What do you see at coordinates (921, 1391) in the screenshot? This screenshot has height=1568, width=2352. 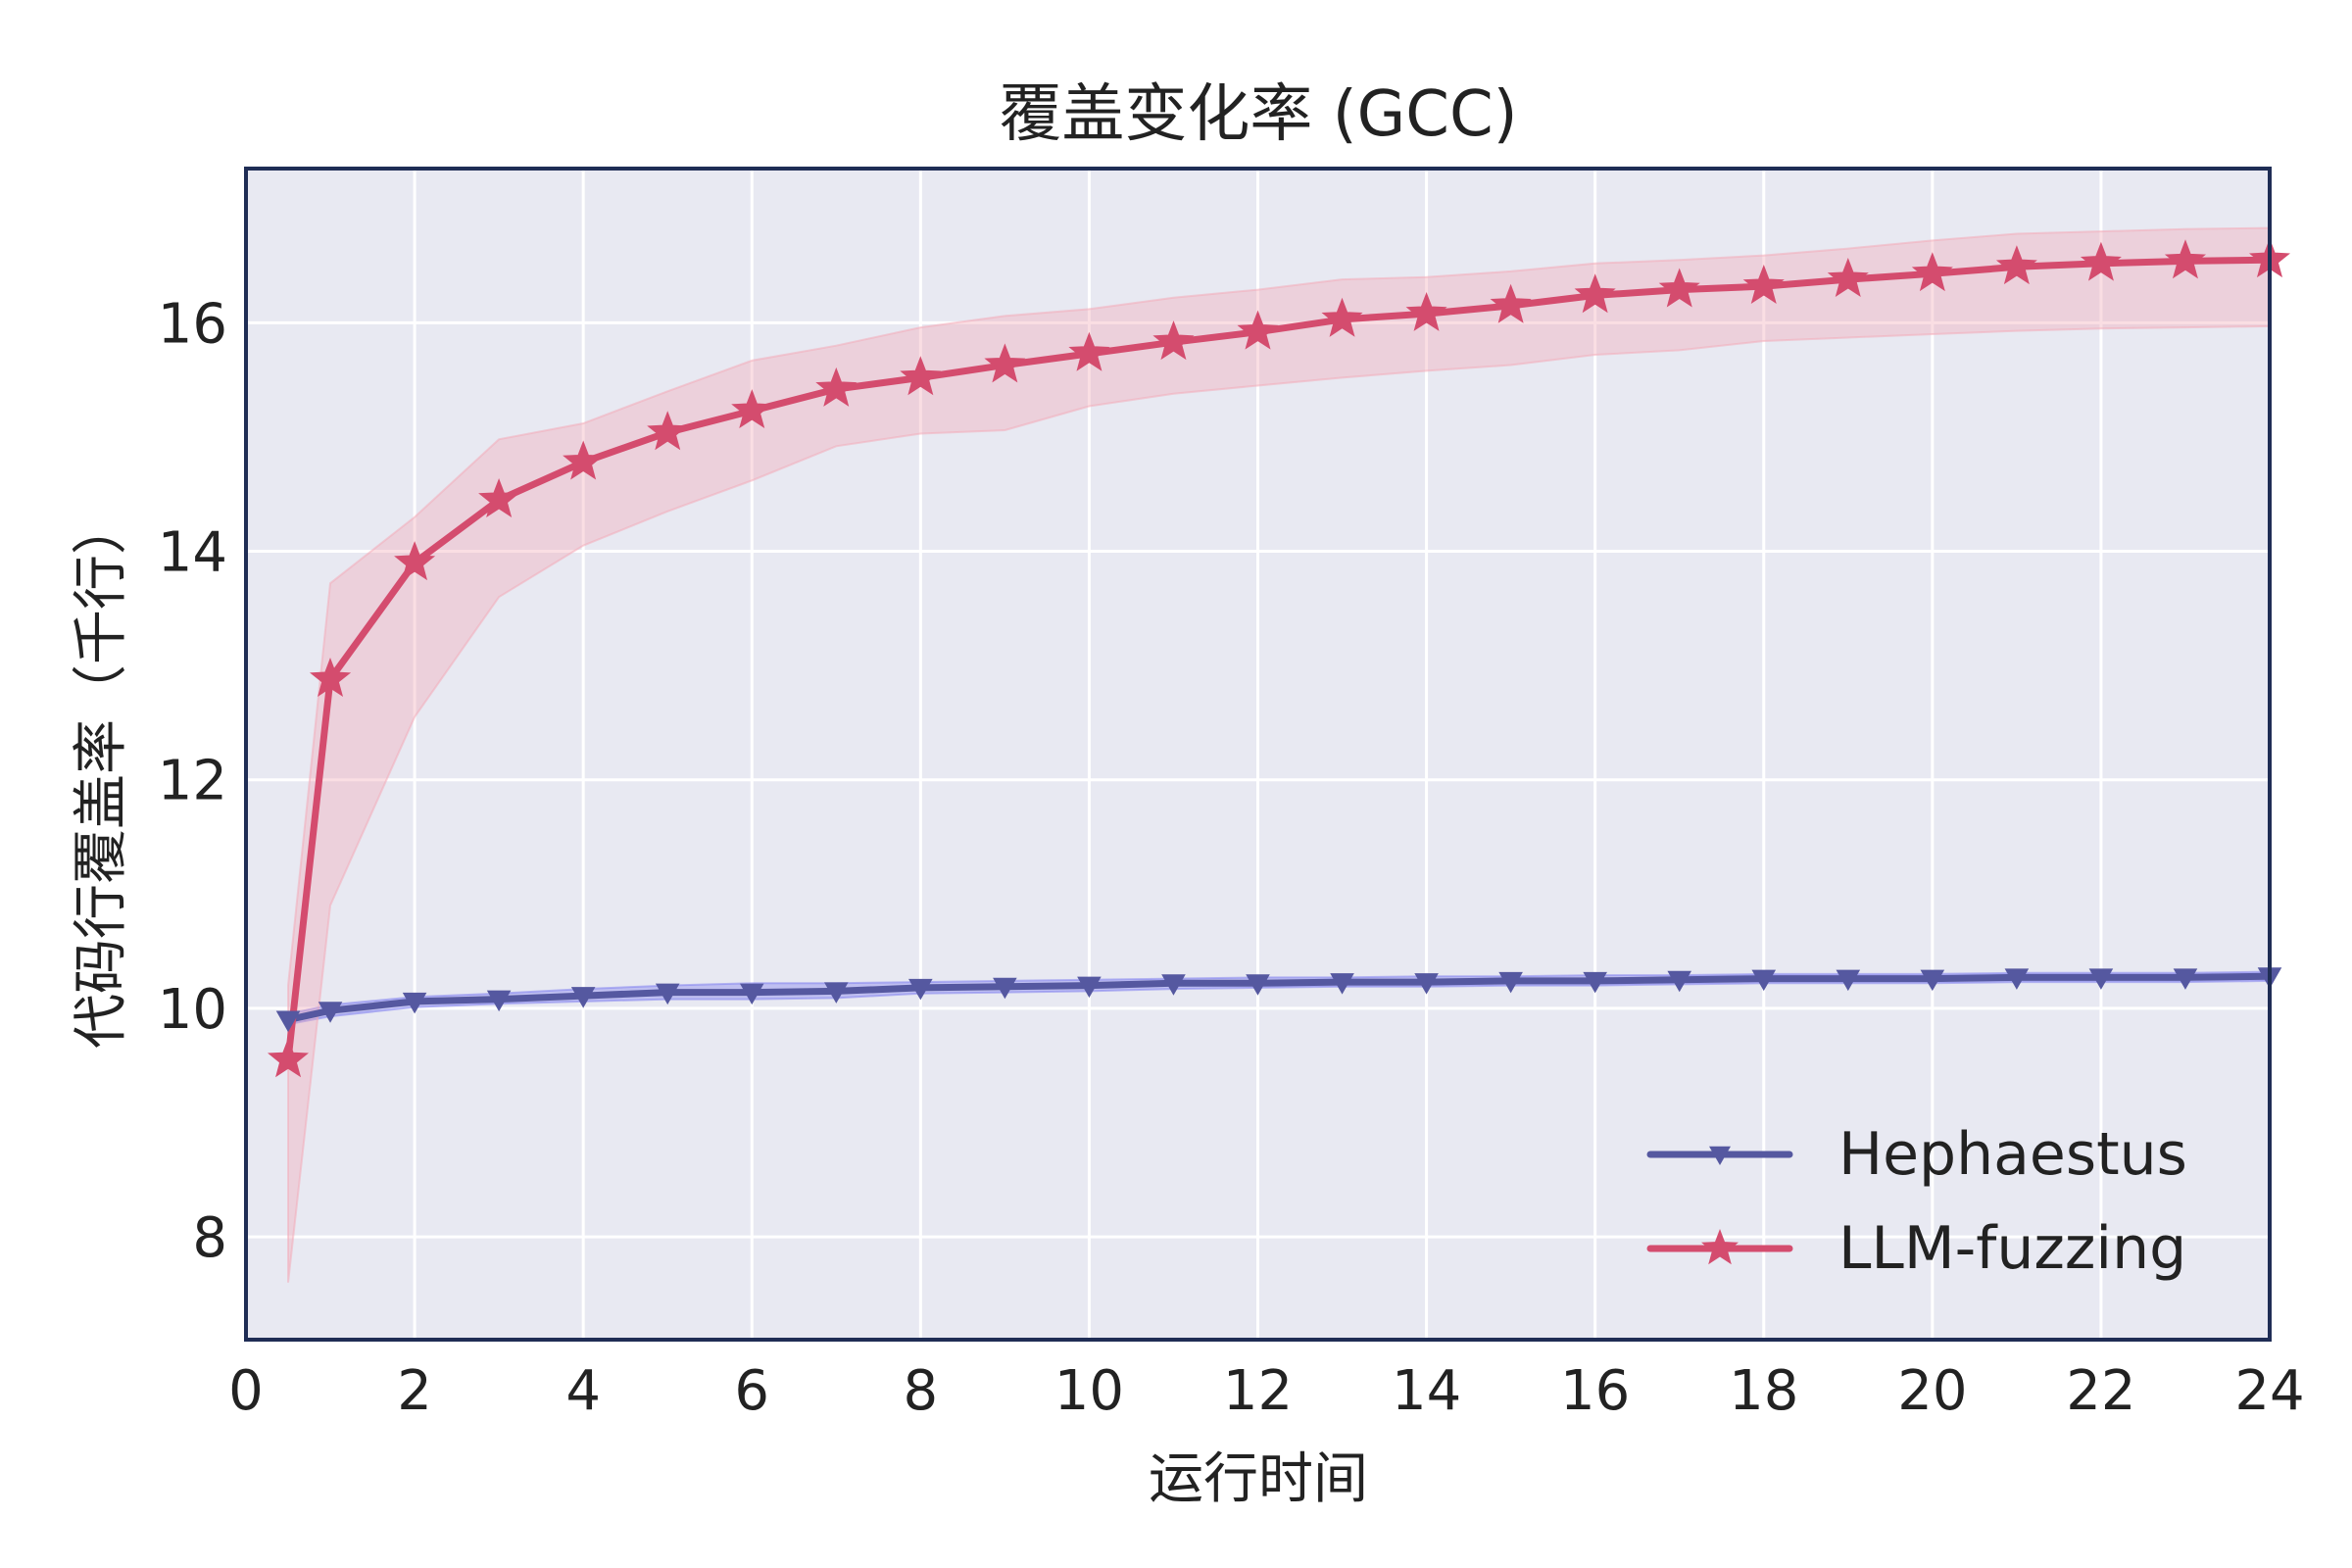 I see `x-tick-label: 8` at bounding box center [921, 1391].